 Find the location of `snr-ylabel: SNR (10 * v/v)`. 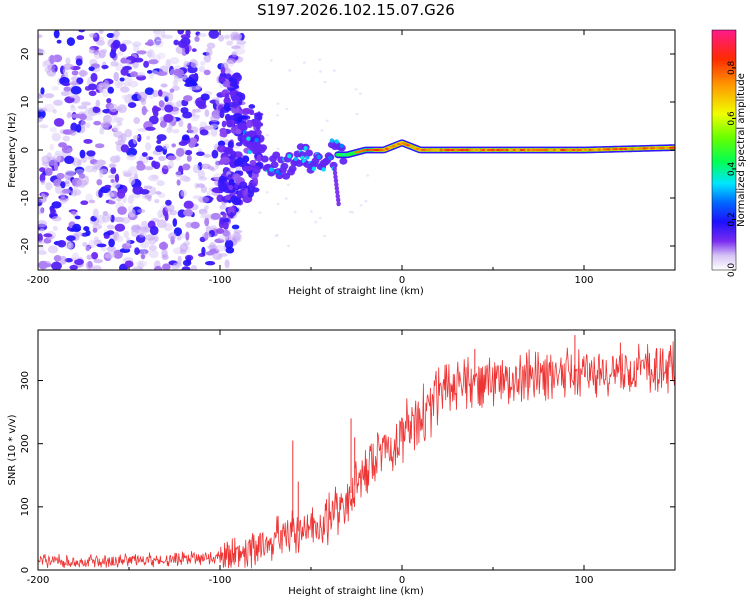

snr-ylabel: SNR (10 * v/v) is located at coordinates (12, 449).